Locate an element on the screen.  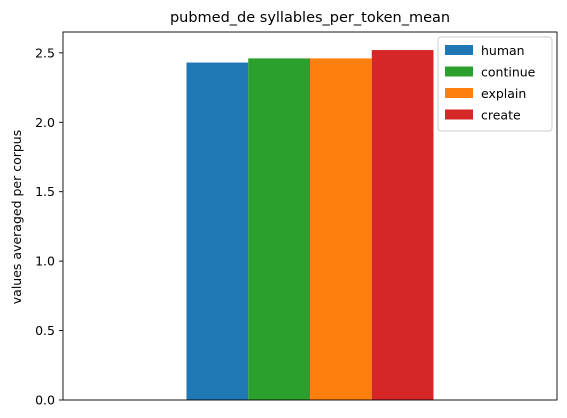
legend-swatch-continue is located at coordinates (459, 71).